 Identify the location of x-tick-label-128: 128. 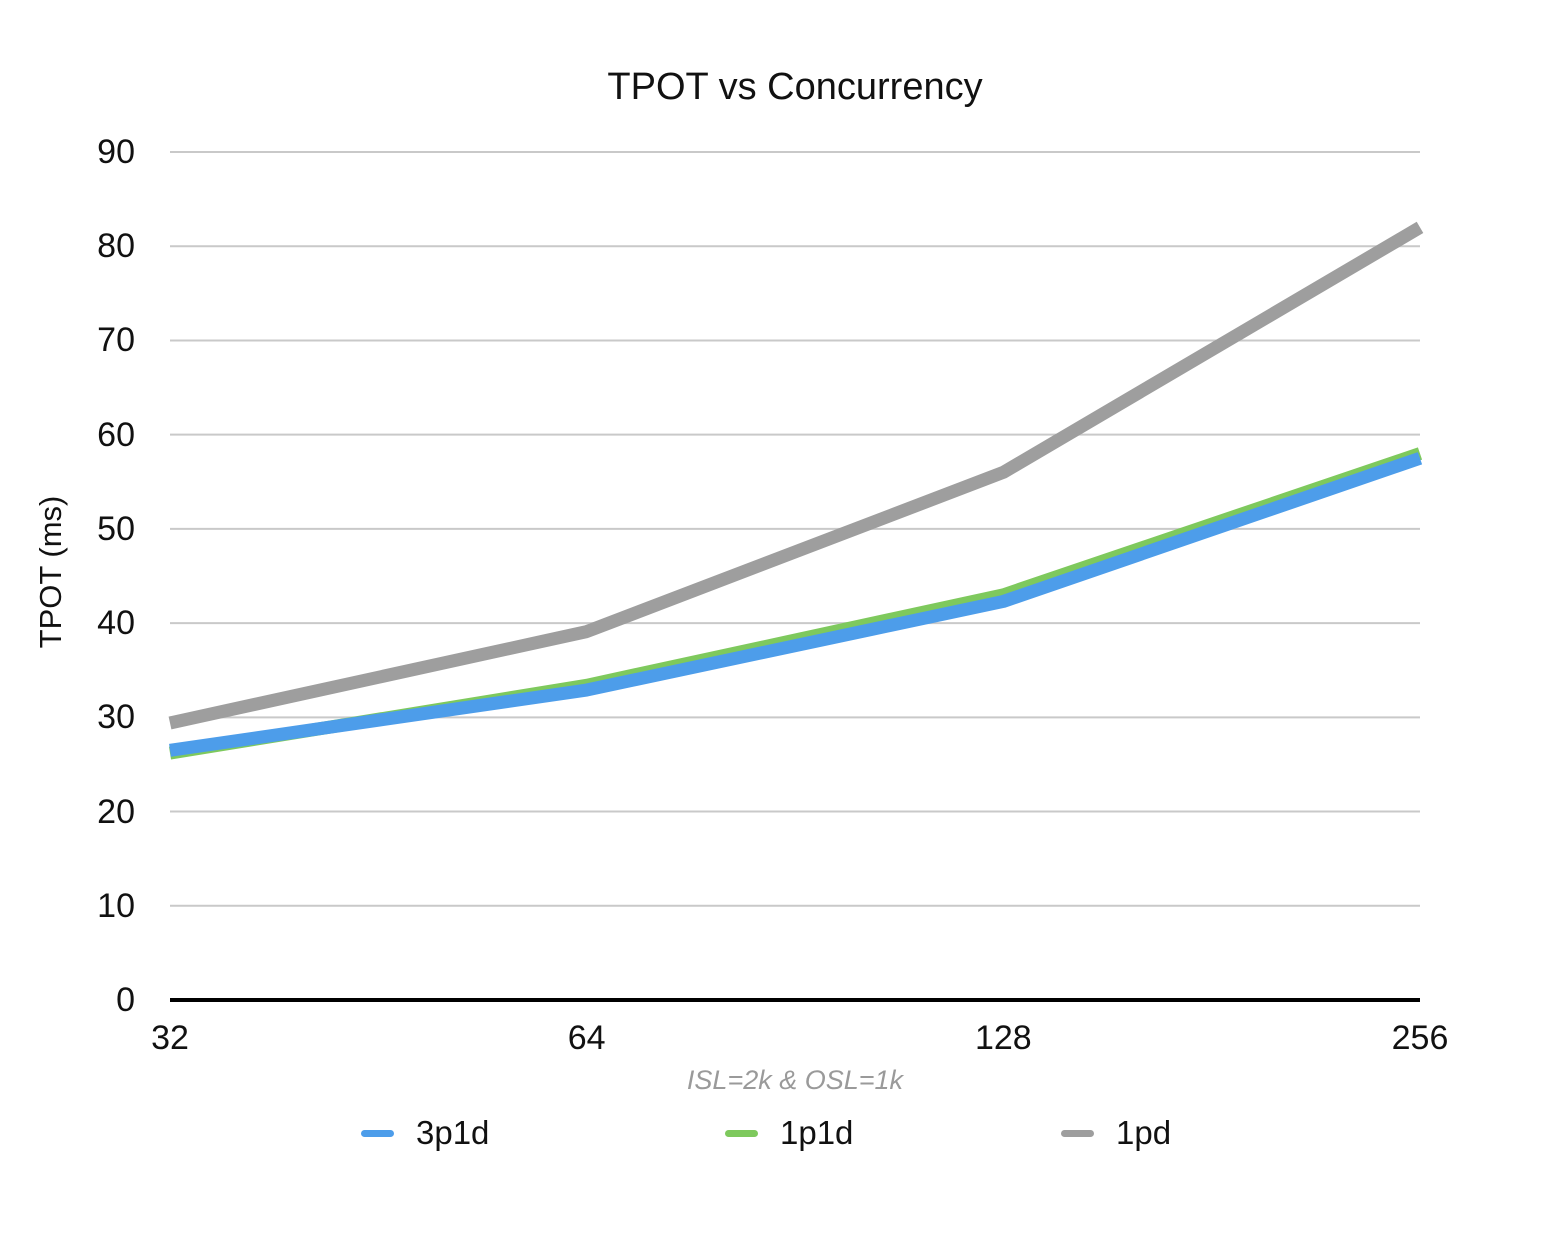
(1003, 1038).